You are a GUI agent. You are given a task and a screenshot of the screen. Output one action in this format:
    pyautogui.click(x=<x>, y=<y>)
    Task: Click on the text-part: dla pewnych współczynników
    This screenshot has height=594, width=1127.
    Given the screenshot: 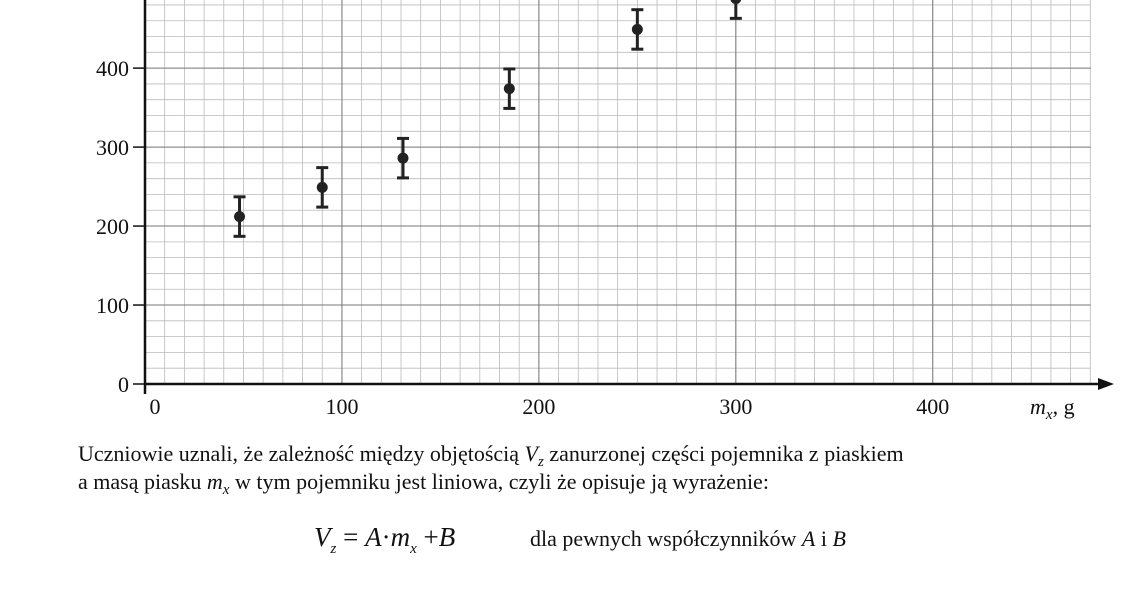 What is the action you would take?
    pyautogui.click(x=666, y=538)
    